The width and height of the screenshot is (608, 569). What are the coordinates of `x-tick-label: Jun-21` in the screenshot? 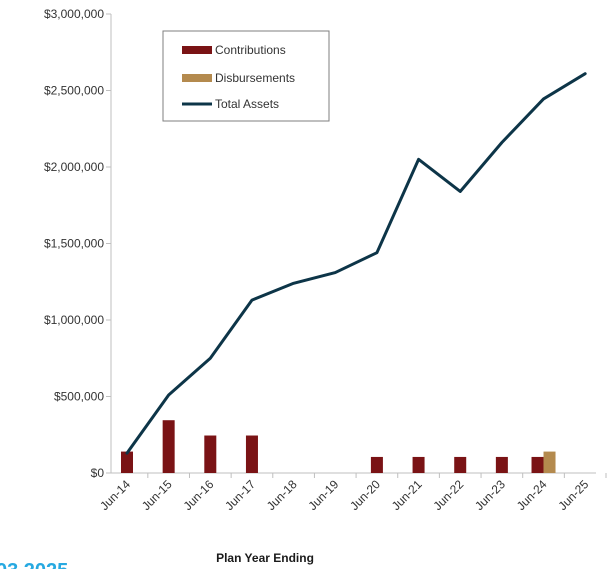 It's located at (407, 495).